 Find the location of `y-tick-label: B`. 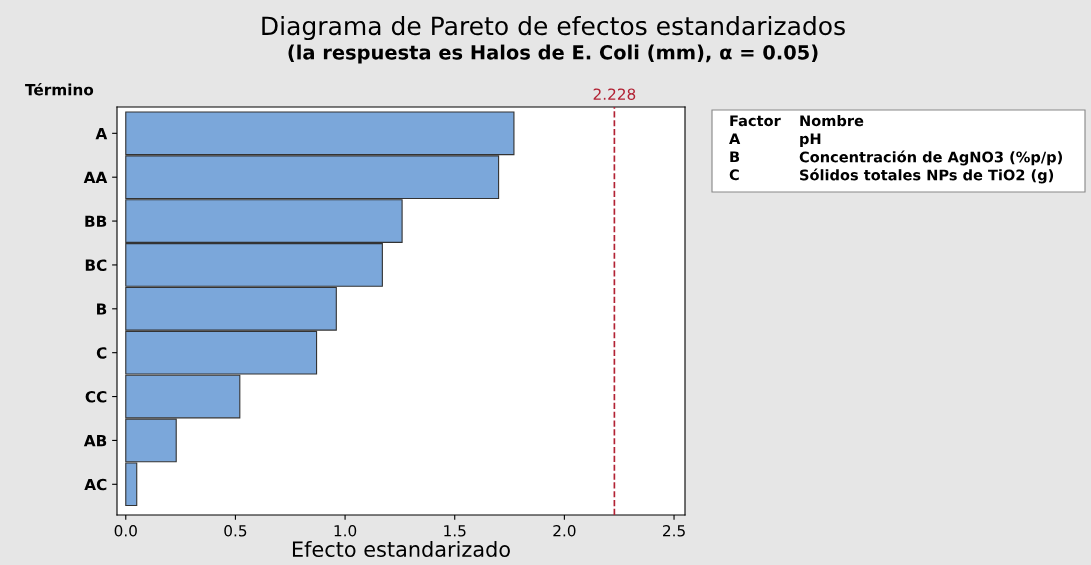

y-tick-label: B is located at coordinates (102, 309).